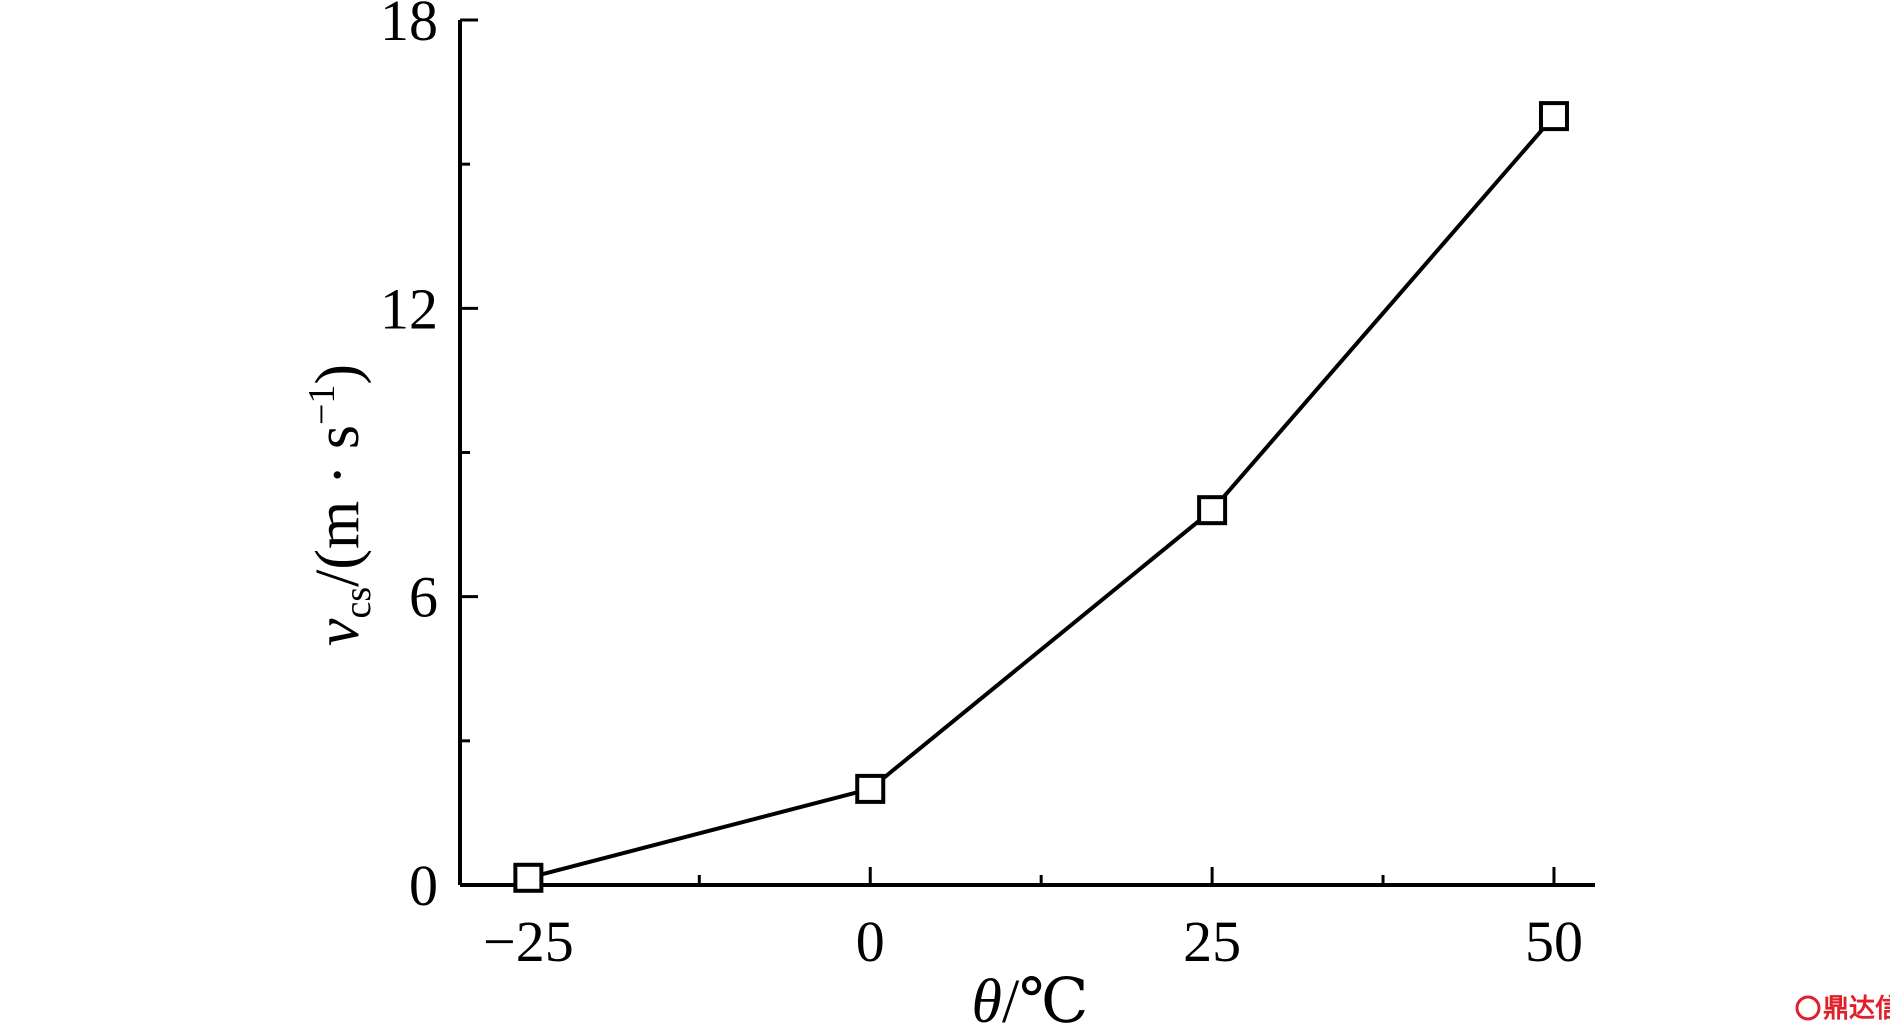 Image resolution: width=1890 pixels, height=1029 pixels. What do you see at coordinates (1212, 941) in the screenshot?
I see `x-tick-label: 25` at bounding box center [1212, 941].